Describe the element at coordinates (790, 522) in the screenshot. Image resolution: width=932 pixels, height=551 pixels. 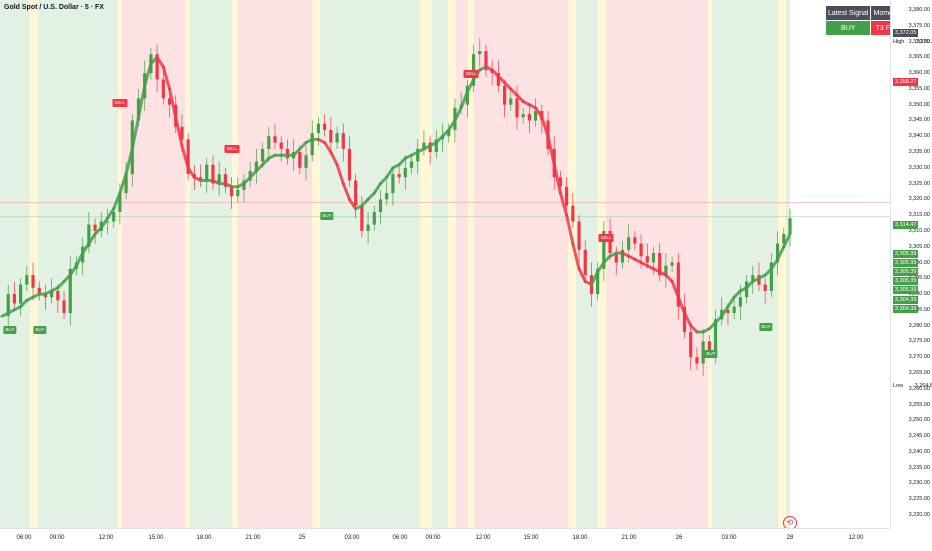
I see `replay-icon: ⟲` at that location.